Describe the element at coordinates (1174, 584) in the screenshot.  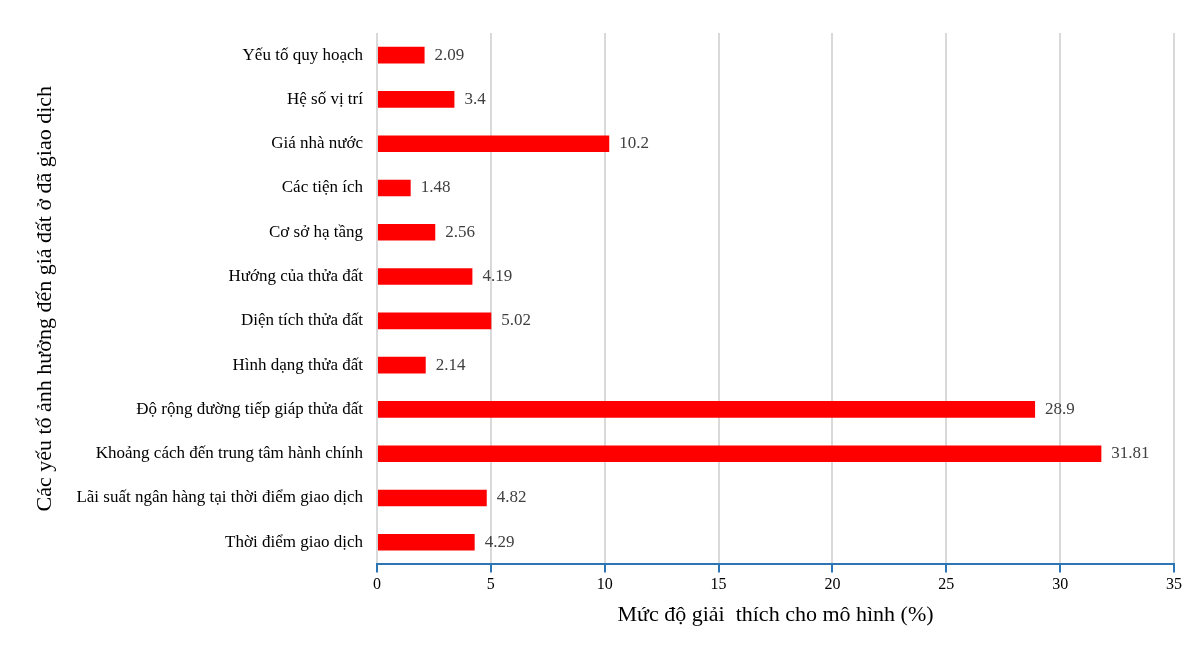
I see `x-tick-label: 35` at that location.